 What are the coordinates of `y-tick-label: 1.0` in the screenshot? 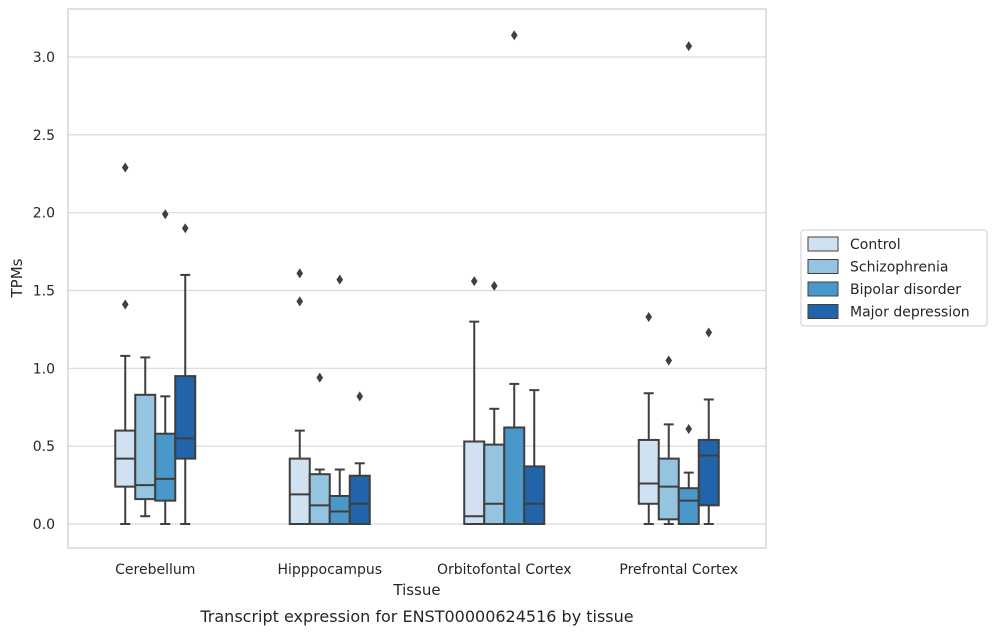 It's located at (44, 369).